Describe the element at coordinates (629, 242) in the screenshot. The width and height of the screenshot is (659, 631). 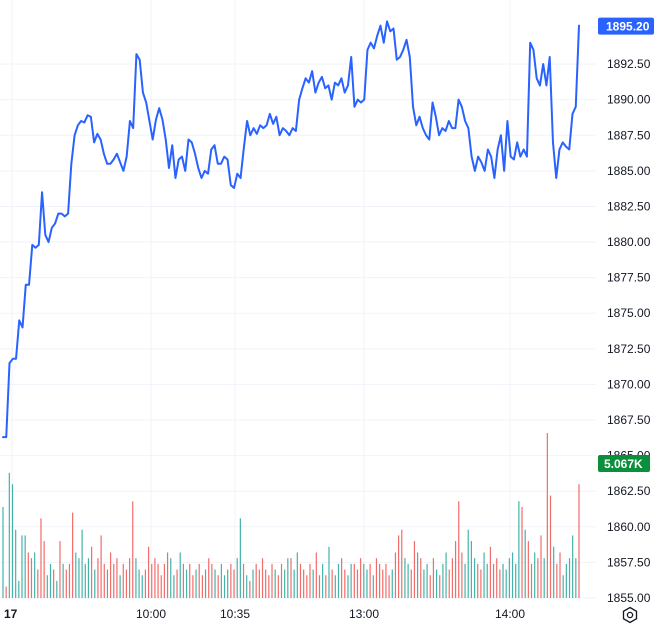
I see `price-tick-label: 1880.00` at that location.